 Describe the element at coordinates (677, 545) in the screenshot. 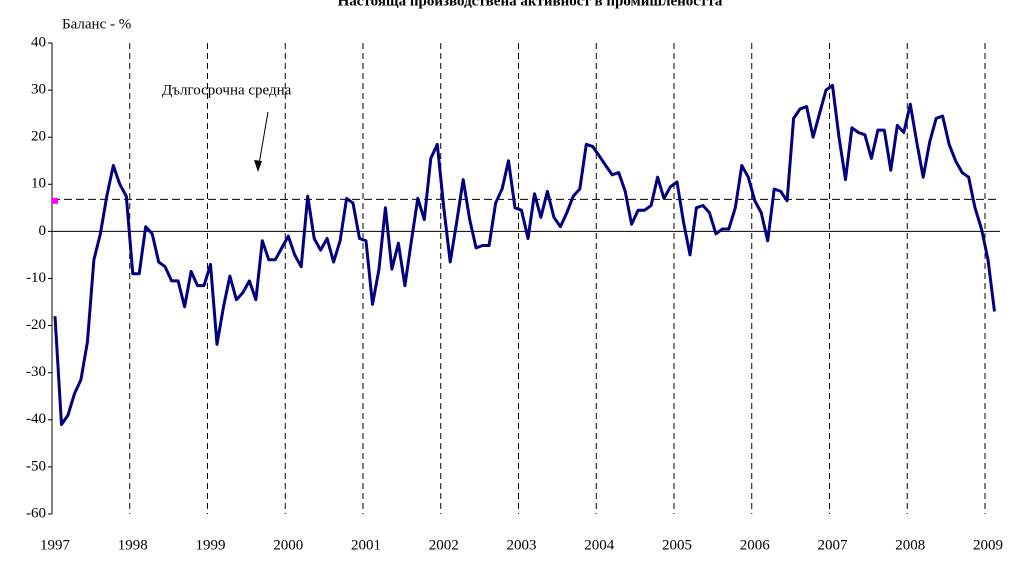

I see `x-tick-label: 2005` at that location.